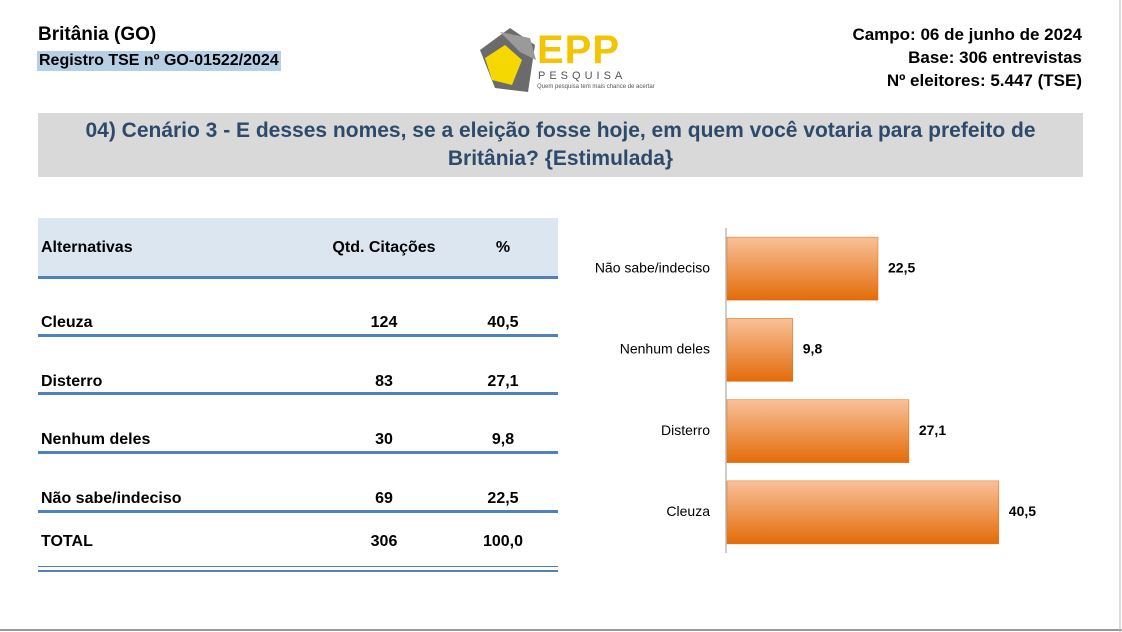 The image size is (1122, 632). What do you see at coordinates (87, 247) in the screenshot?
I see `table-header: Alternativas` at bounding box center [87, 247].